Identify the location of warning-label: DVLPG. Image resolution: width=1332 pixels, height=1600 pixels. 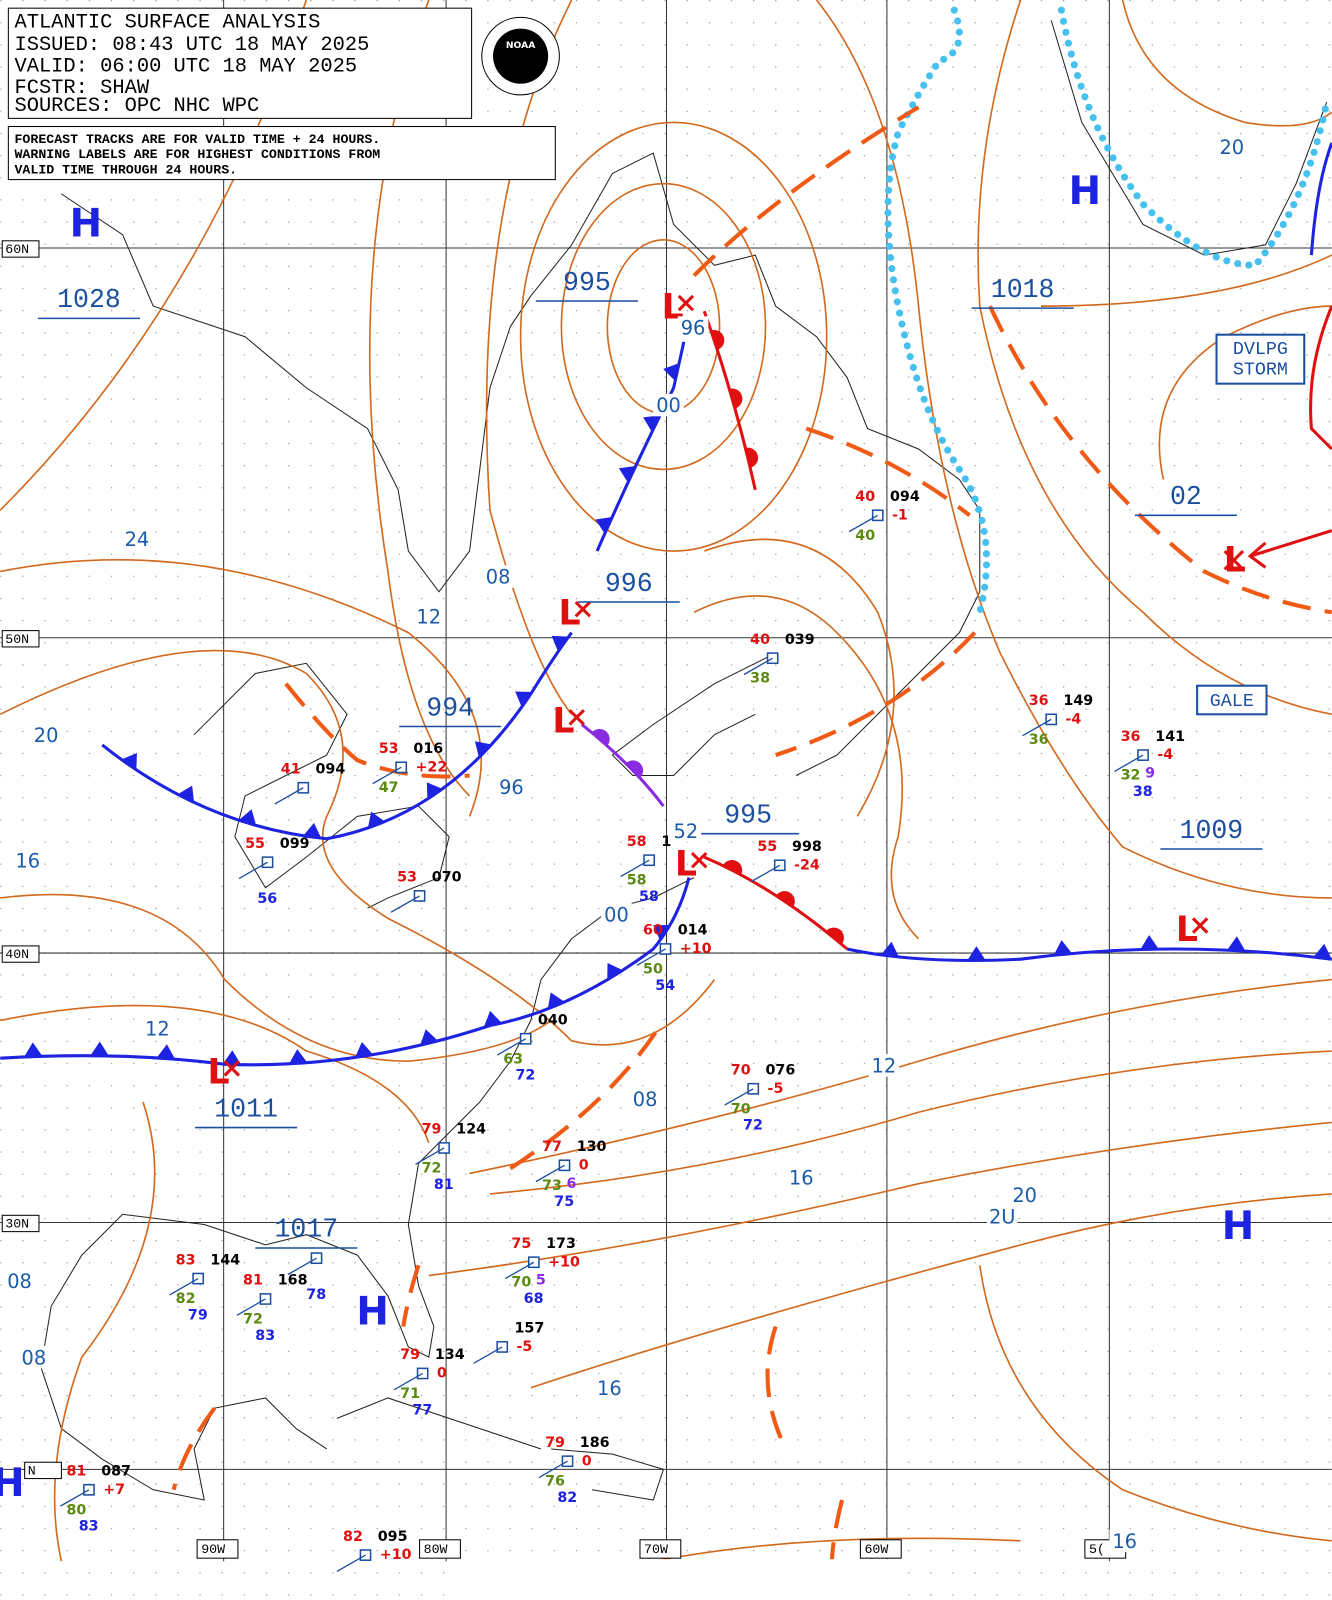
(1260, 349).